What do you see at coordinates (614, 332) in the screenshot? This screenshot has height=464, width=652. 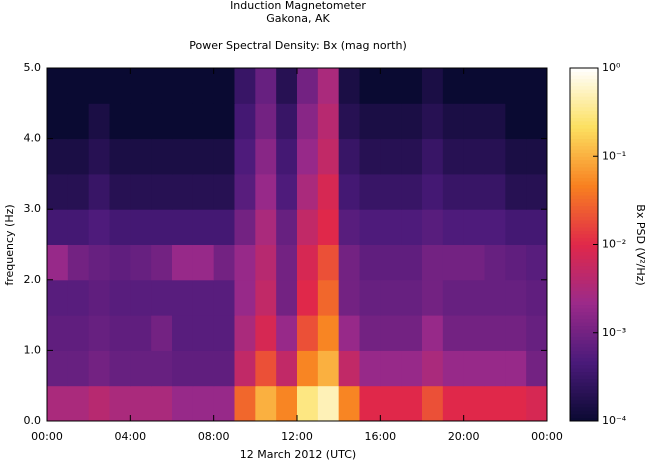 I see `colorbar-tick-label: 10⁻³` at bounding box center [614, 332].